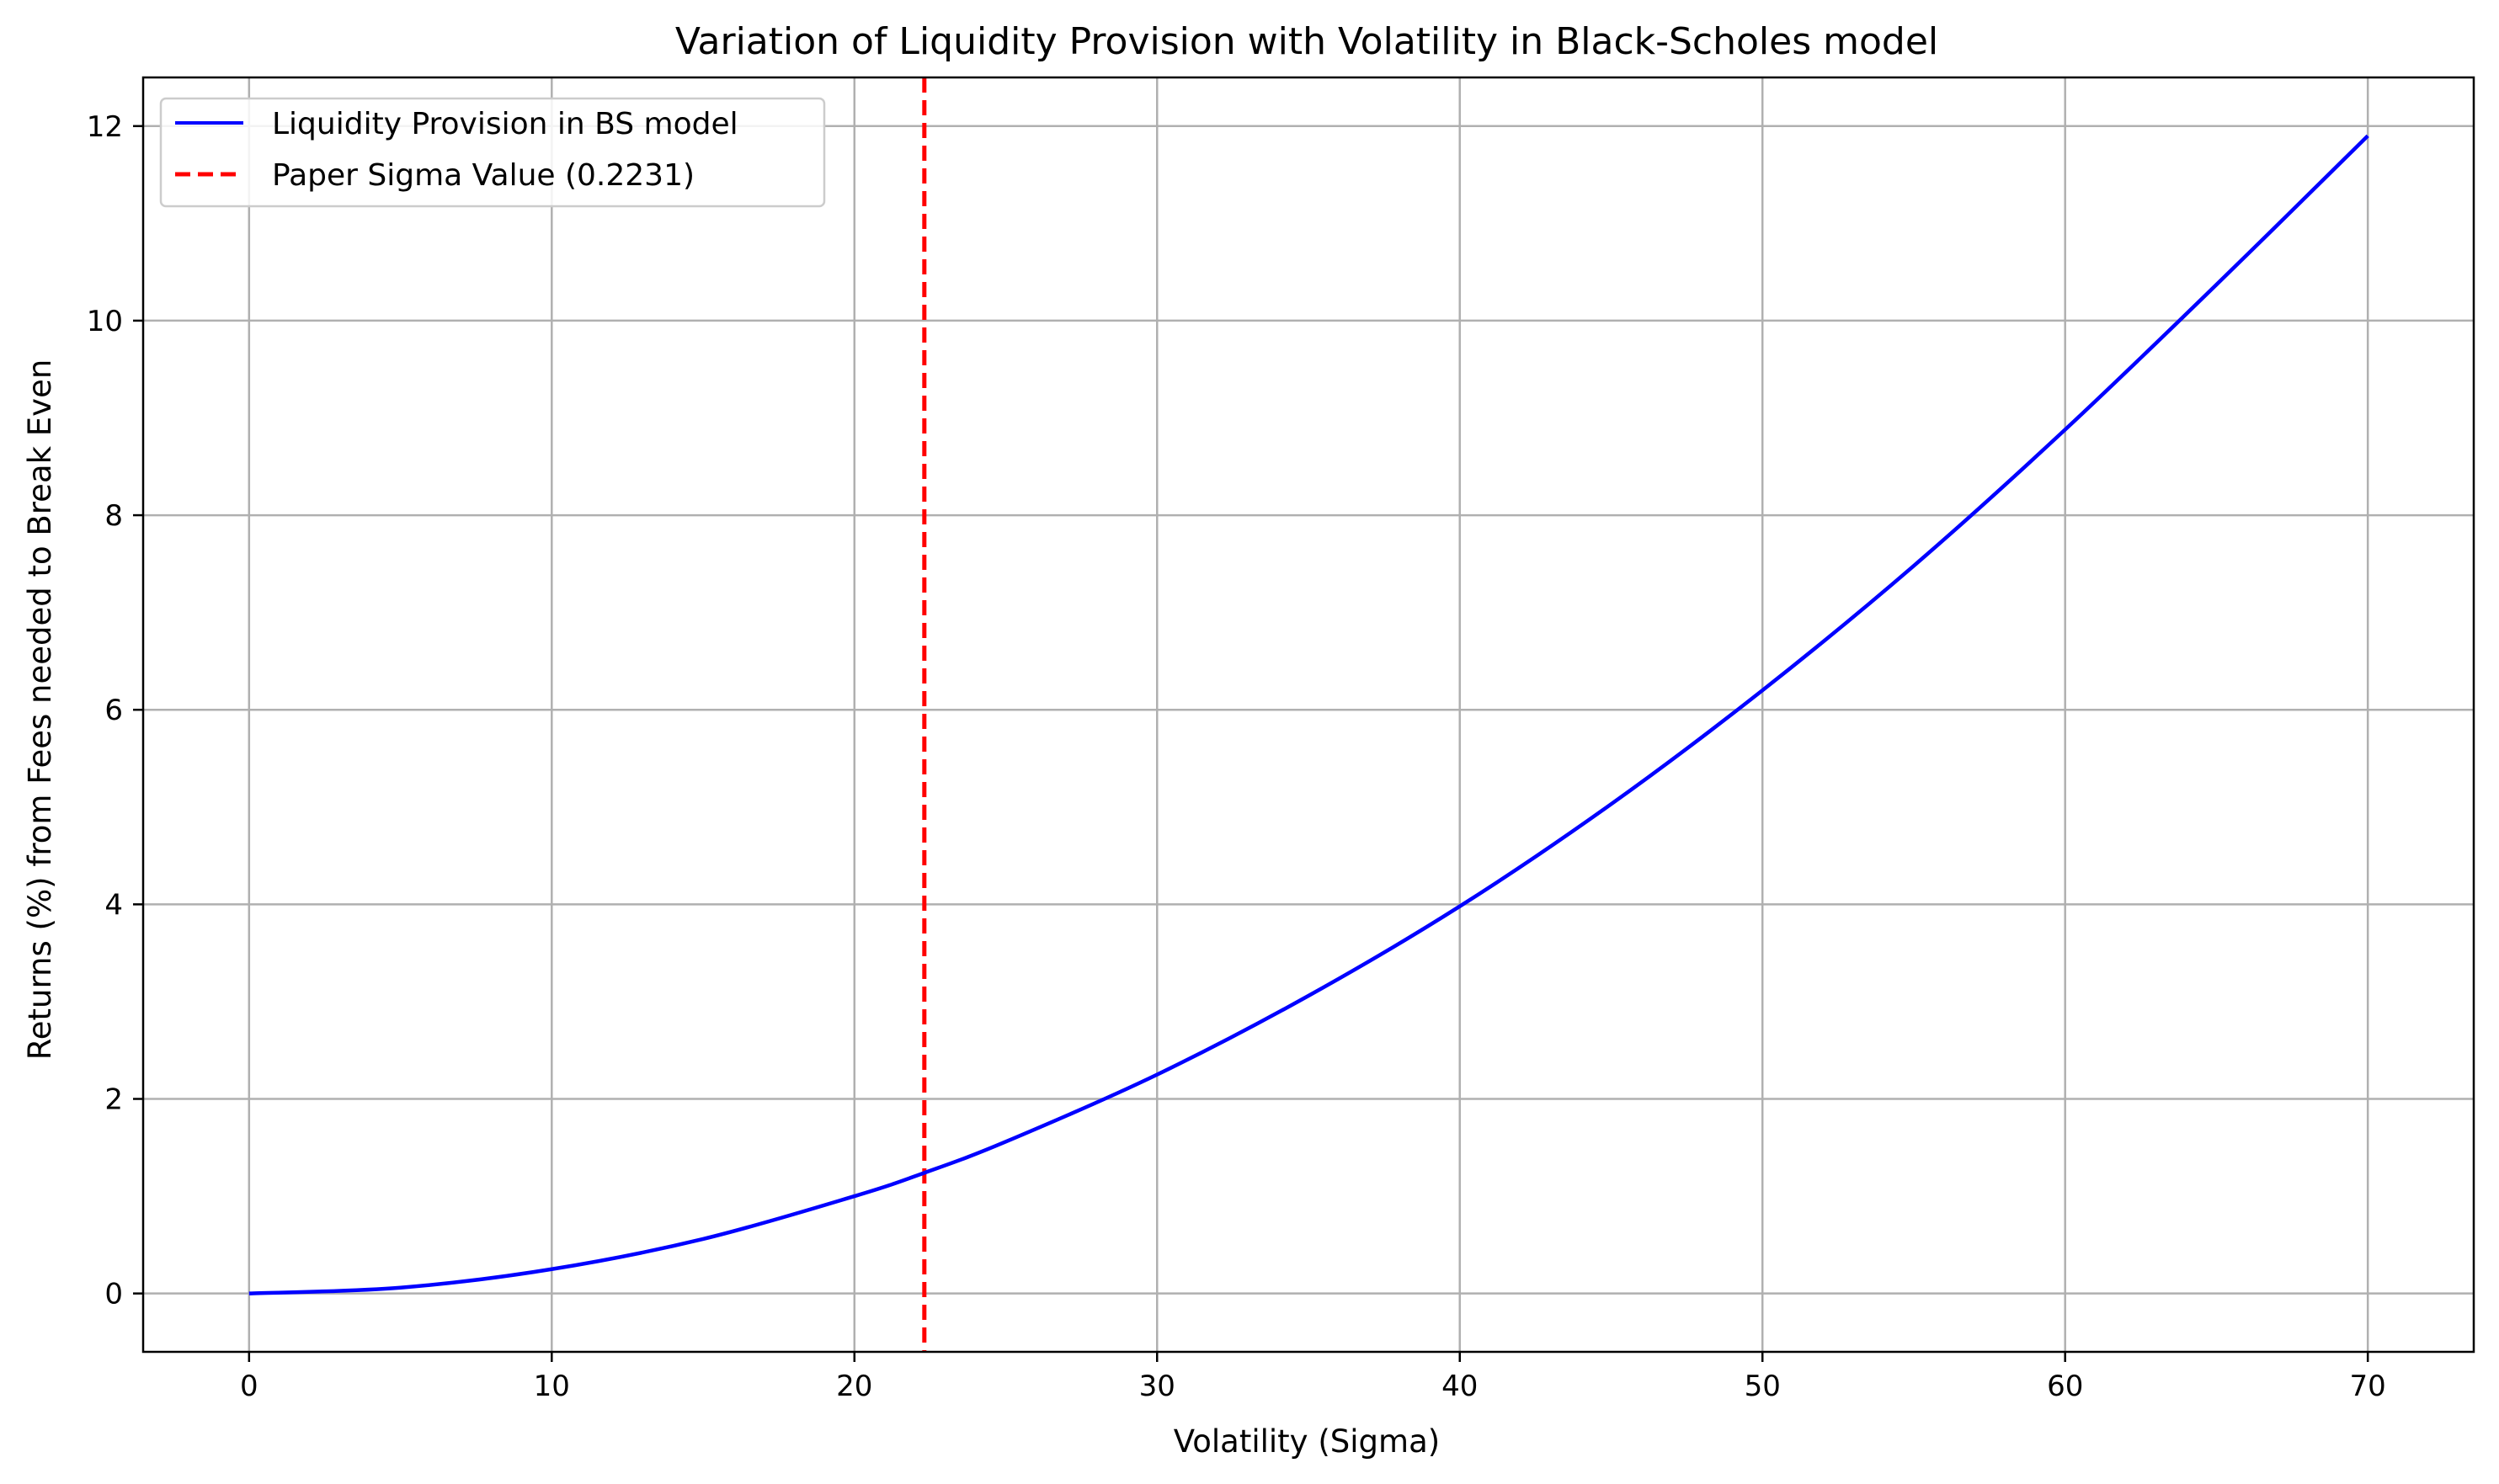  What do you see at coordinates (2368, 1386) in the screenshot?
I see `x-tick-label: 70` at bounding box center [2368, 1386].